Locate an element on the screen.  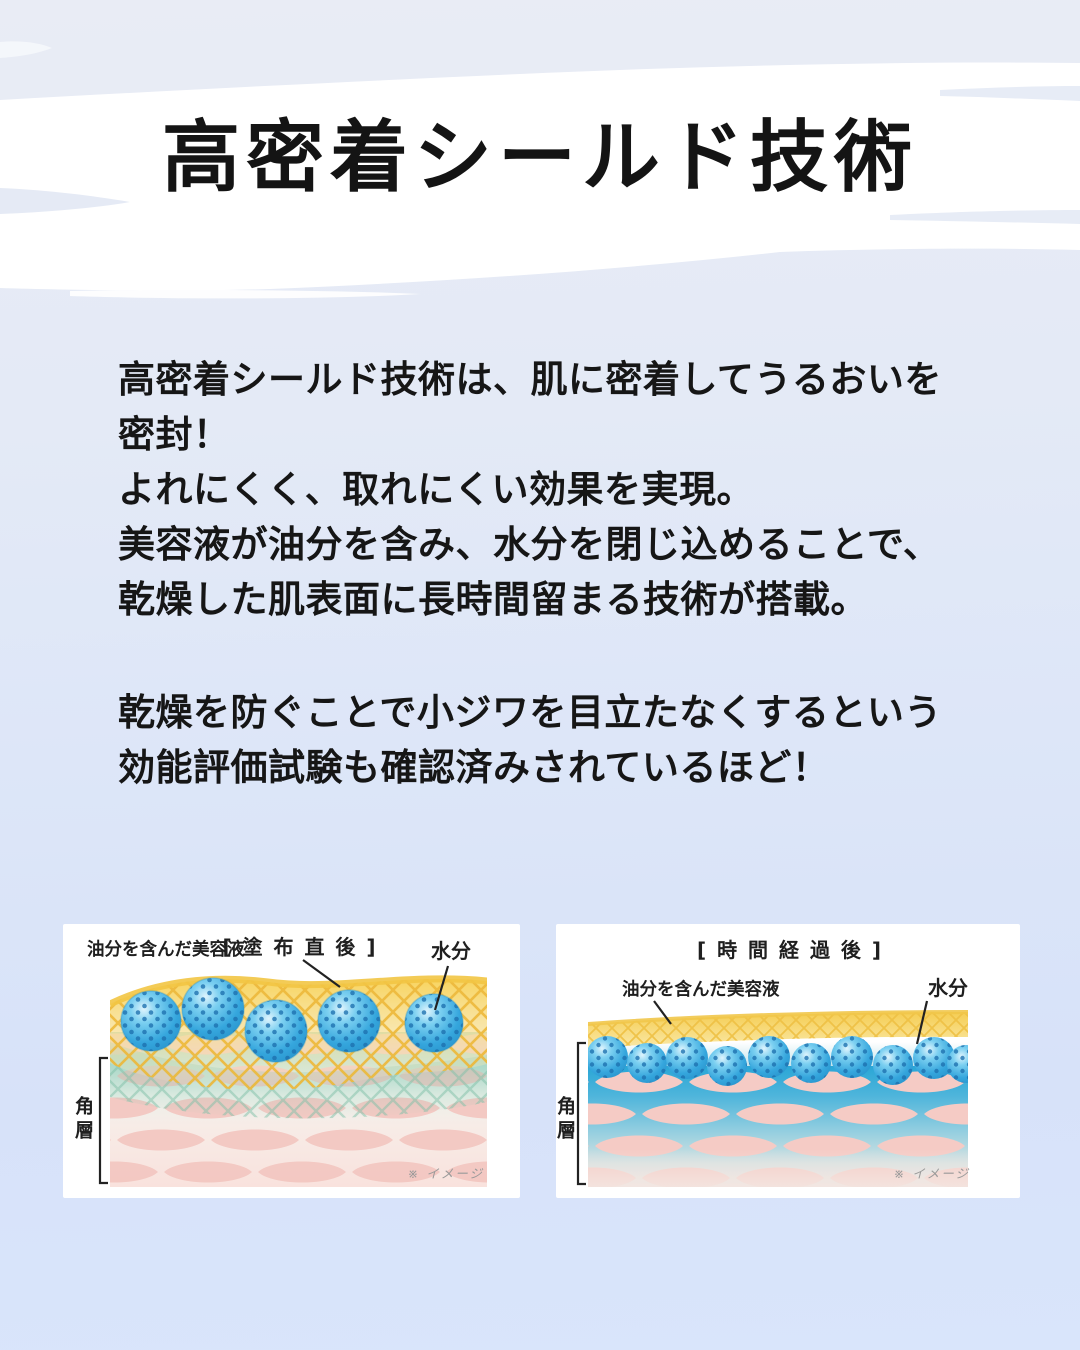
stage-label: [ 時 間 経 過 後 ] is located at coordinates (790, 950).